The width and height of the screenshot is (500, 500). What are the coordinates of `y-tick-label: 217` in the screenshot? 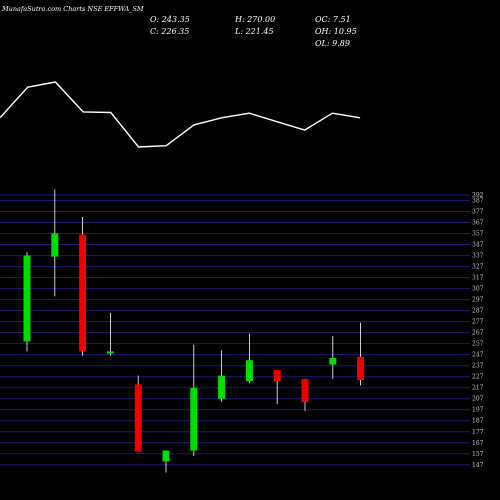 It's located at (478, 388).